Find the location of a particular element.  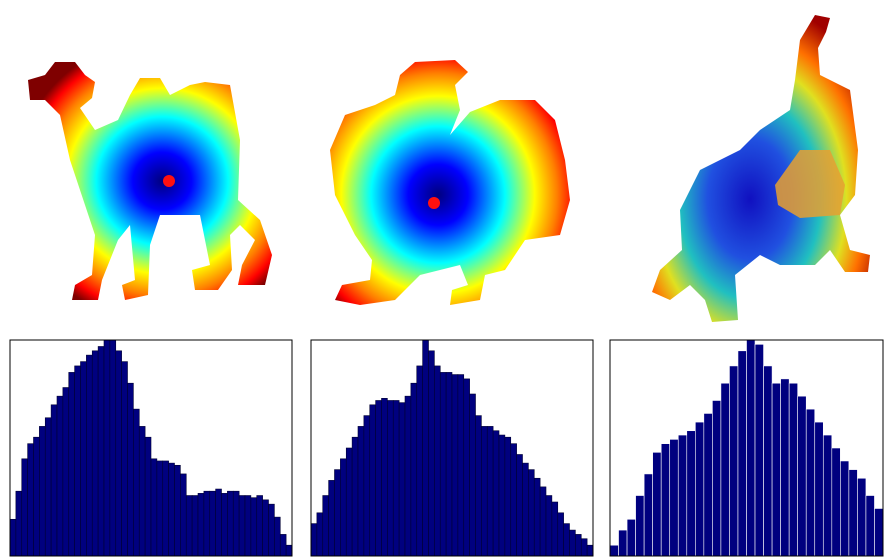

camel-shape is located at coordinates (150, 181).